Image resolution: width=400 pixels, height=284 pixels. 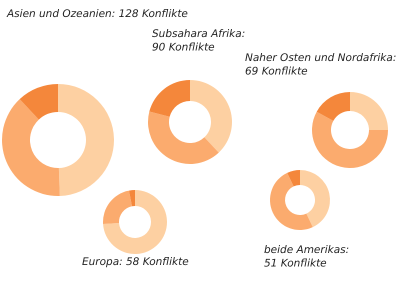 I want to click on text: Europa: 58 Konflikte, so click(x=135, y=262).